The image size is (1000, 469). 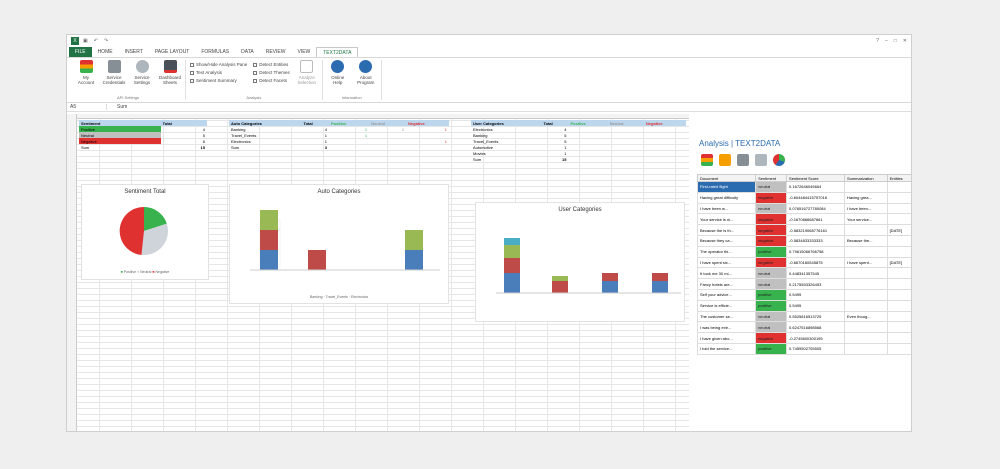 I want to click on table-row: Neutral 5, so click(x=142, y=135).